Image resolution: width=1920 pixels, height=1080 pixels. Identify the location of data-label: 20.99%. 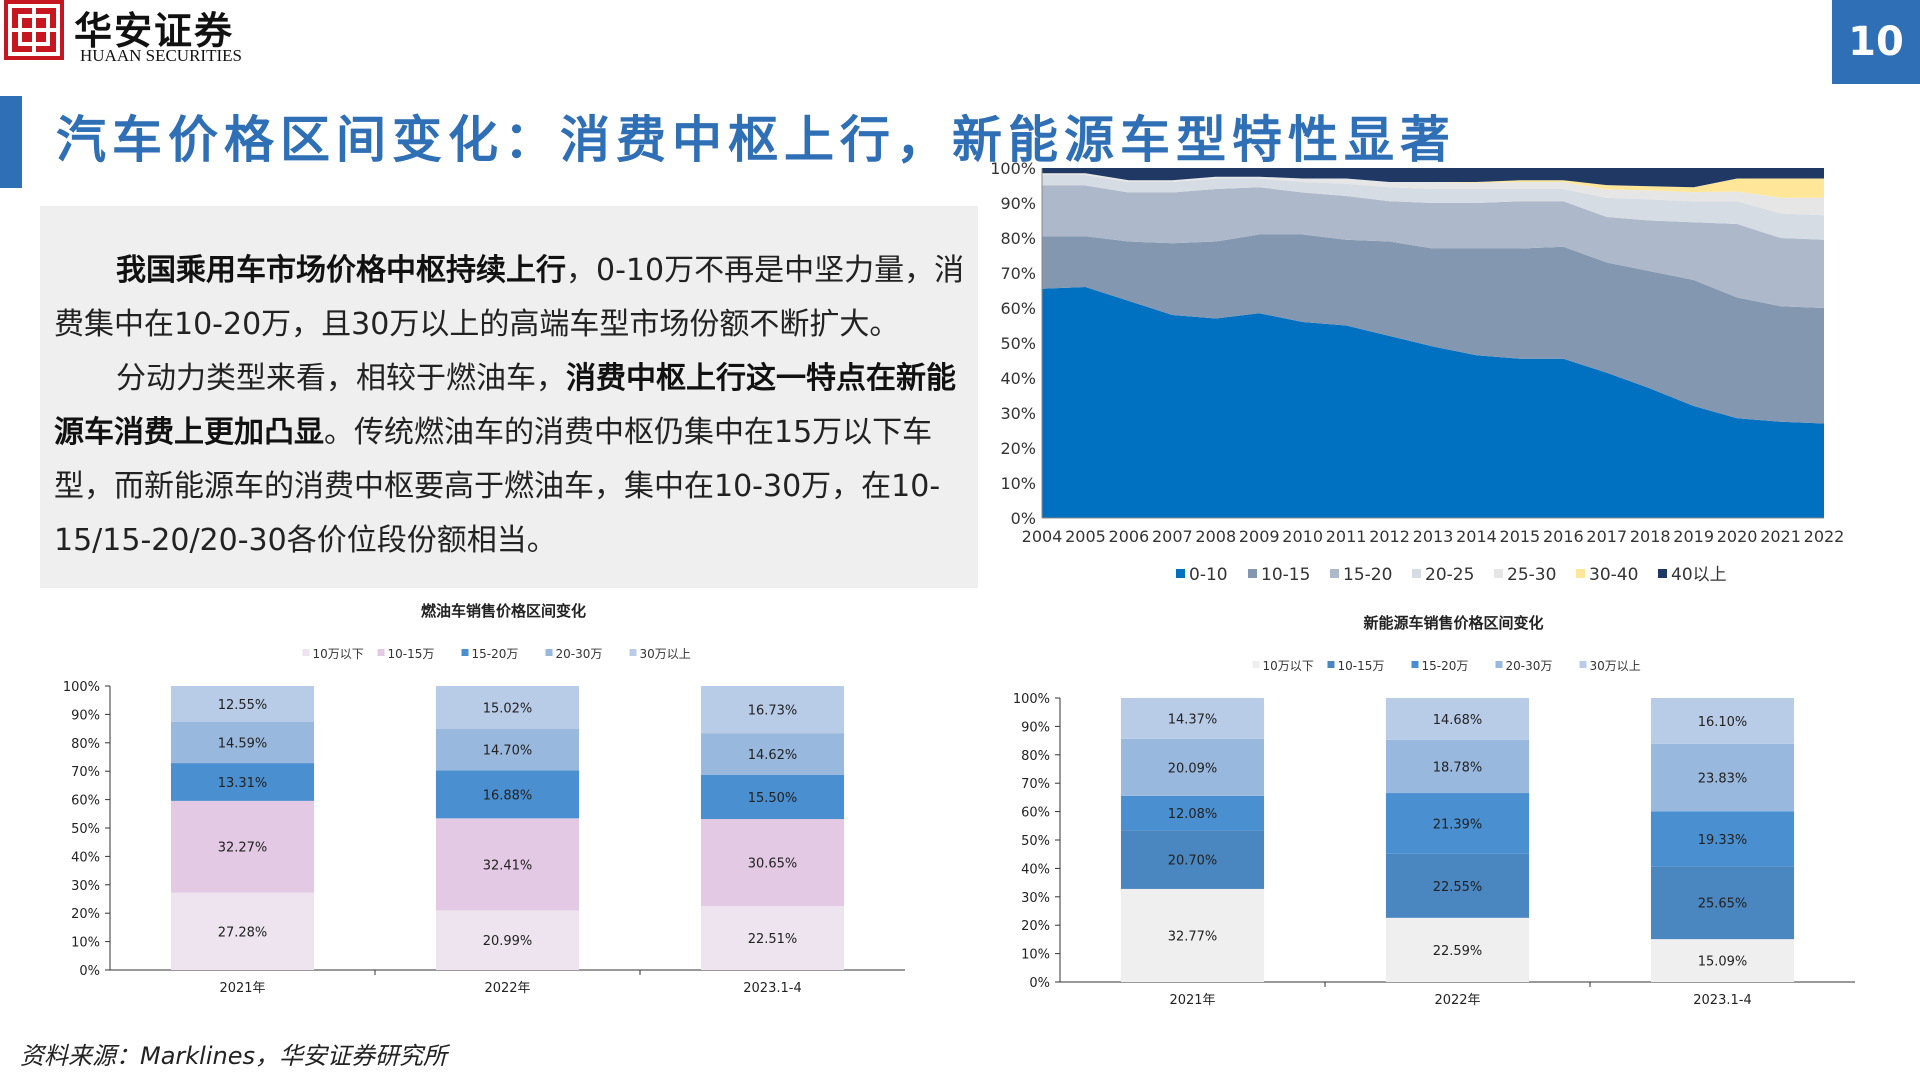
(508, 941).